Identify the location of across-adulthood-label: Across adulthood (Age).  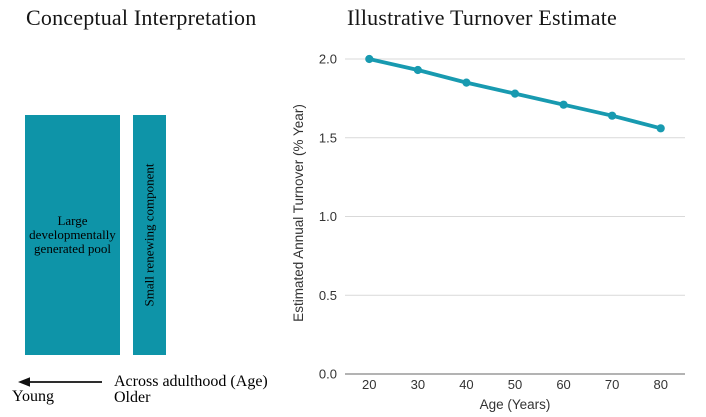
(191, 381).